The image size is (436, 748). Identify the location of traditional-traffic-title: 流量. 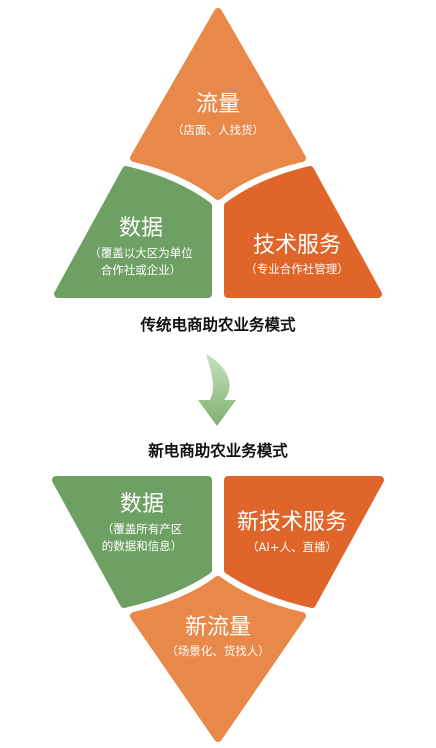
(218, 104).